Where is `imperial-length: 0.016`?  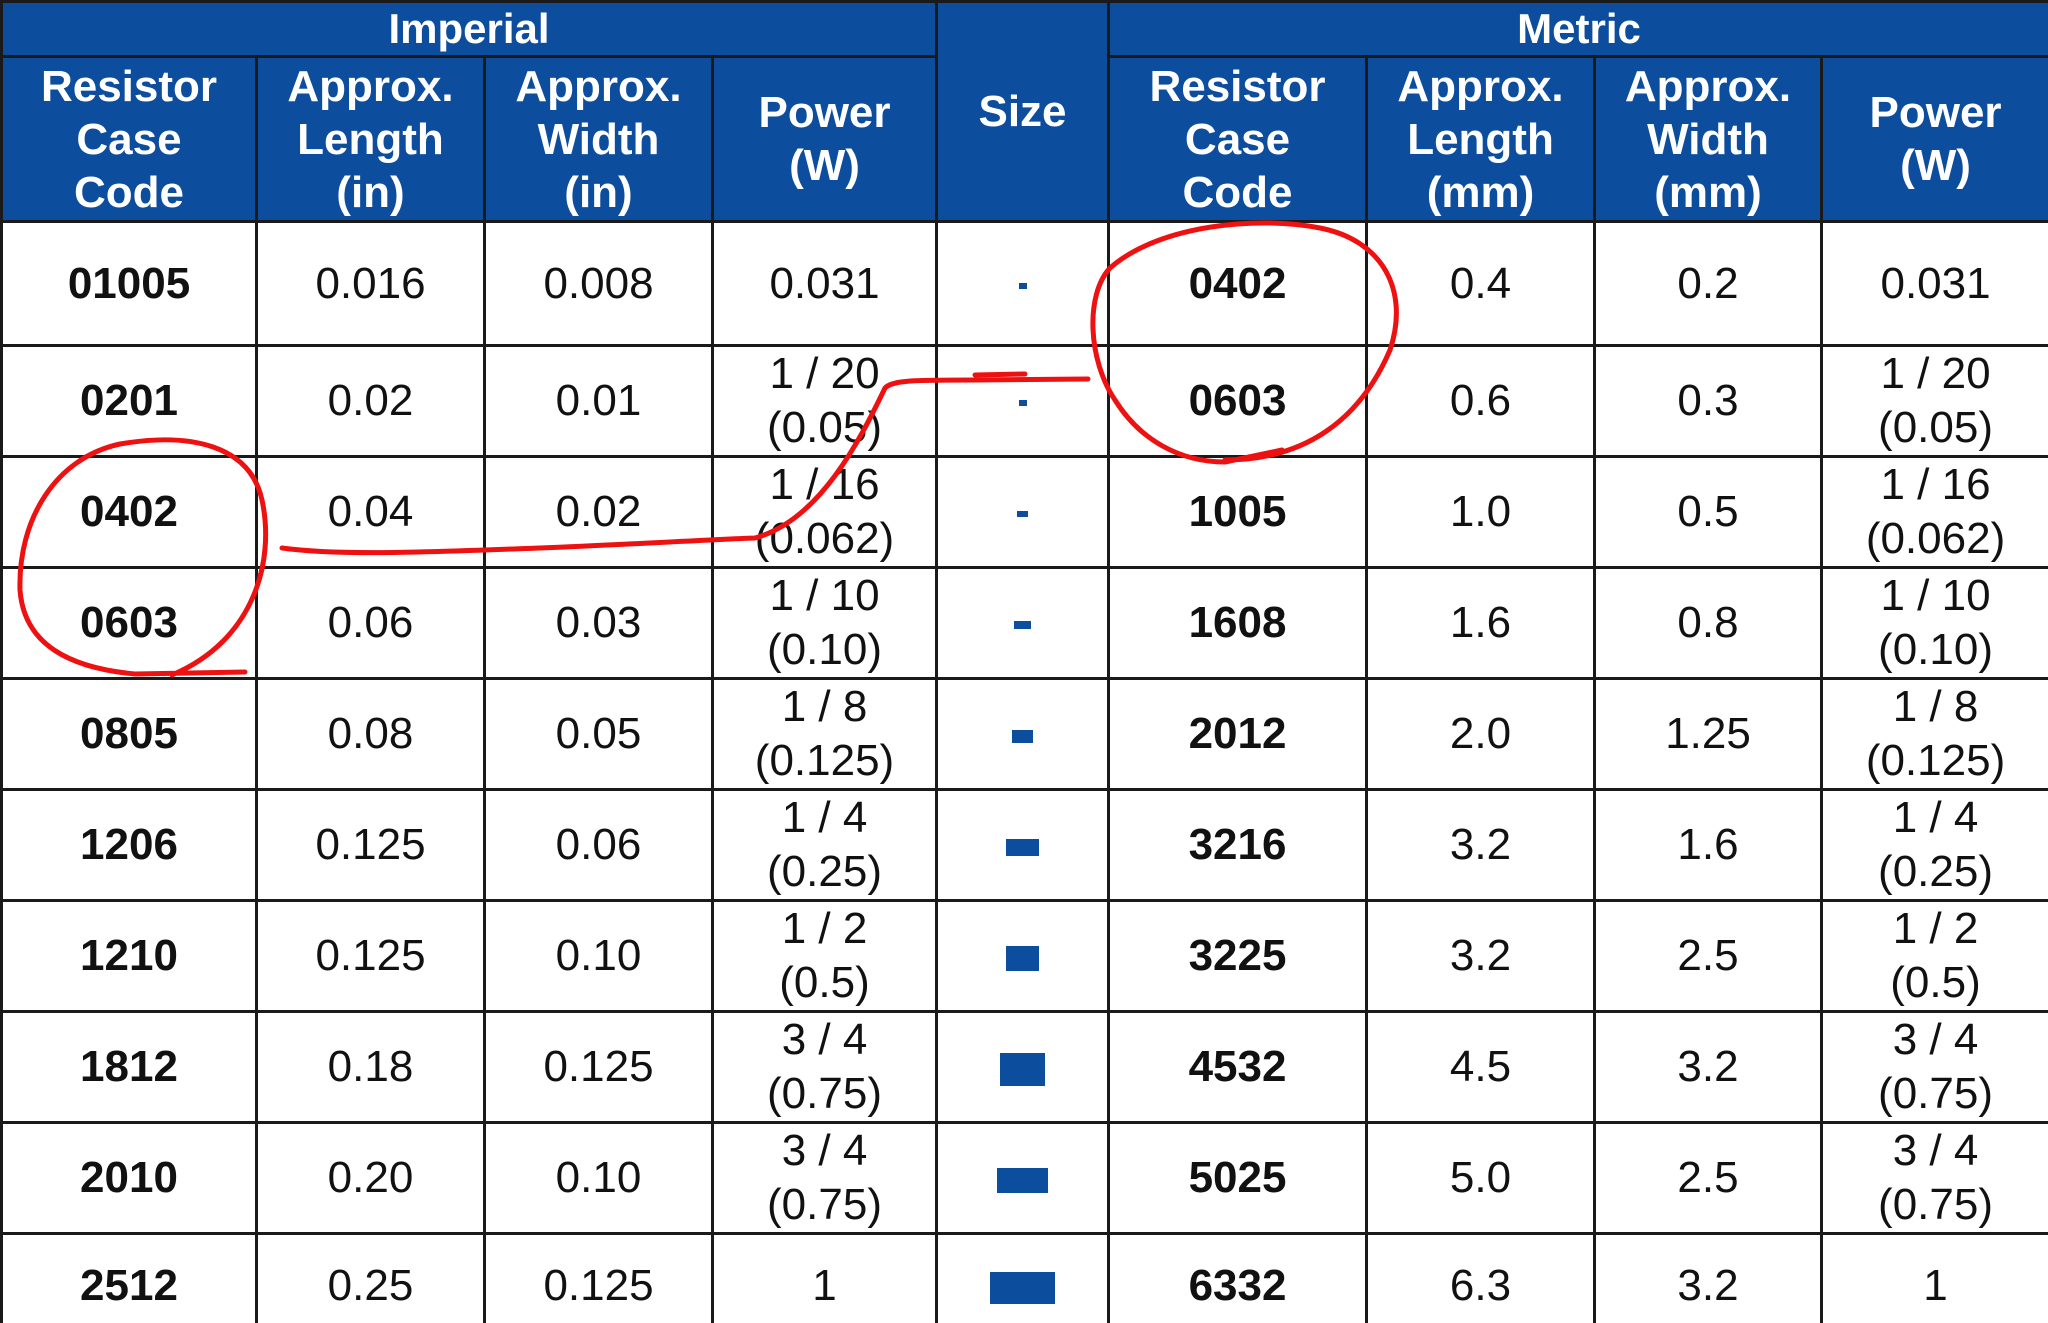 imperial-length: 0.016 is located at coordinates (370, 283).